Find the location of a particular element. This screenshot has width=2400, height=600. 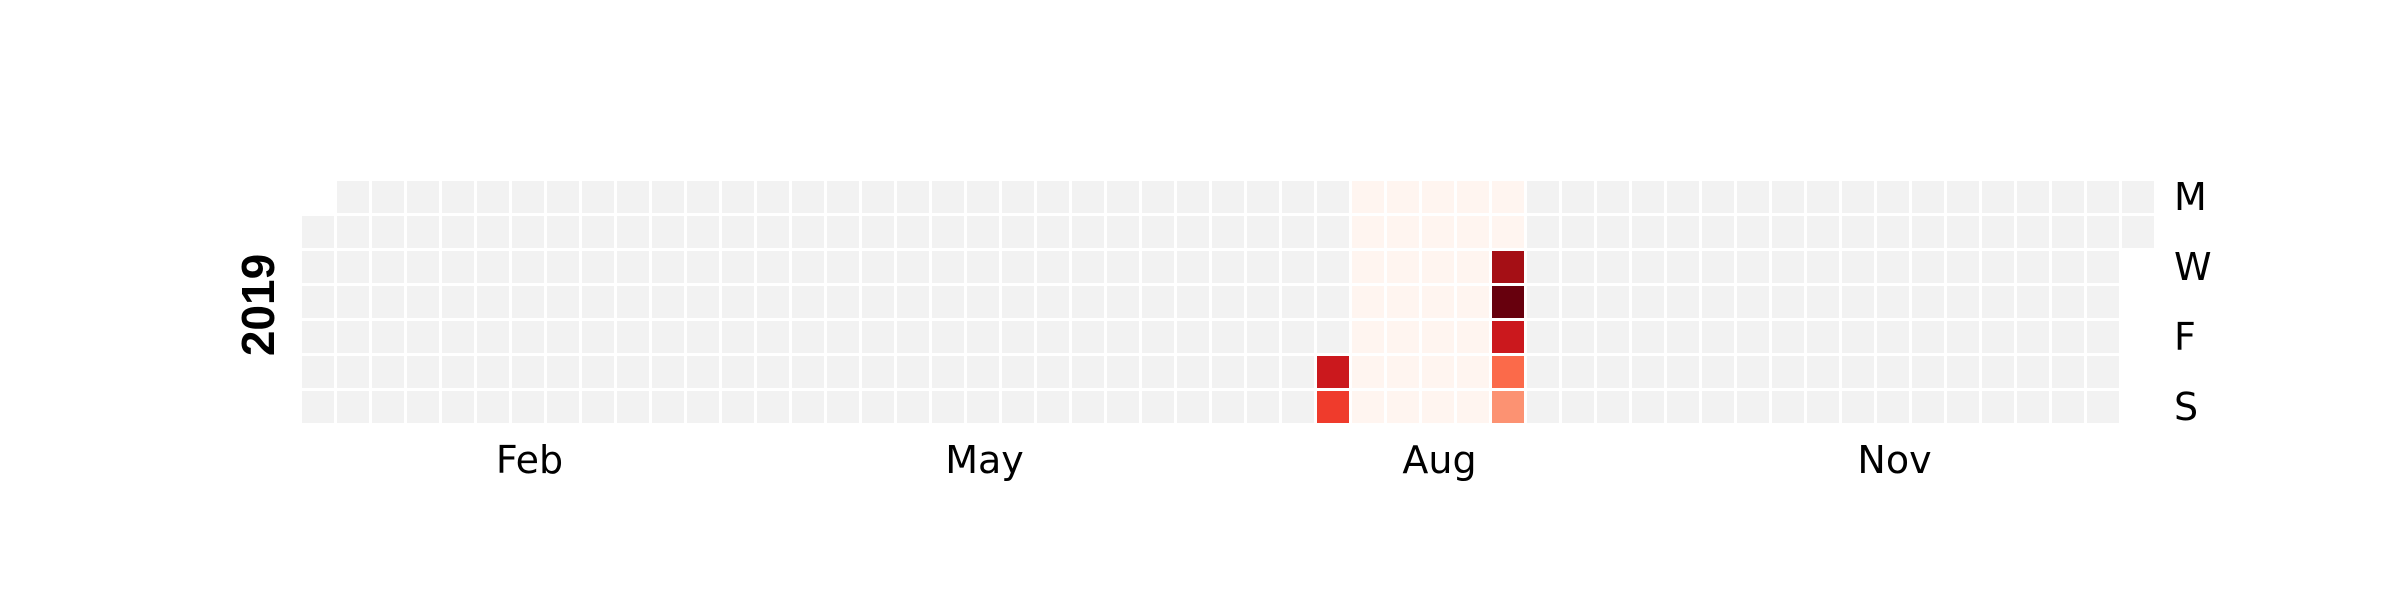

month-label: Aug is located at coordinates (1439, 460).